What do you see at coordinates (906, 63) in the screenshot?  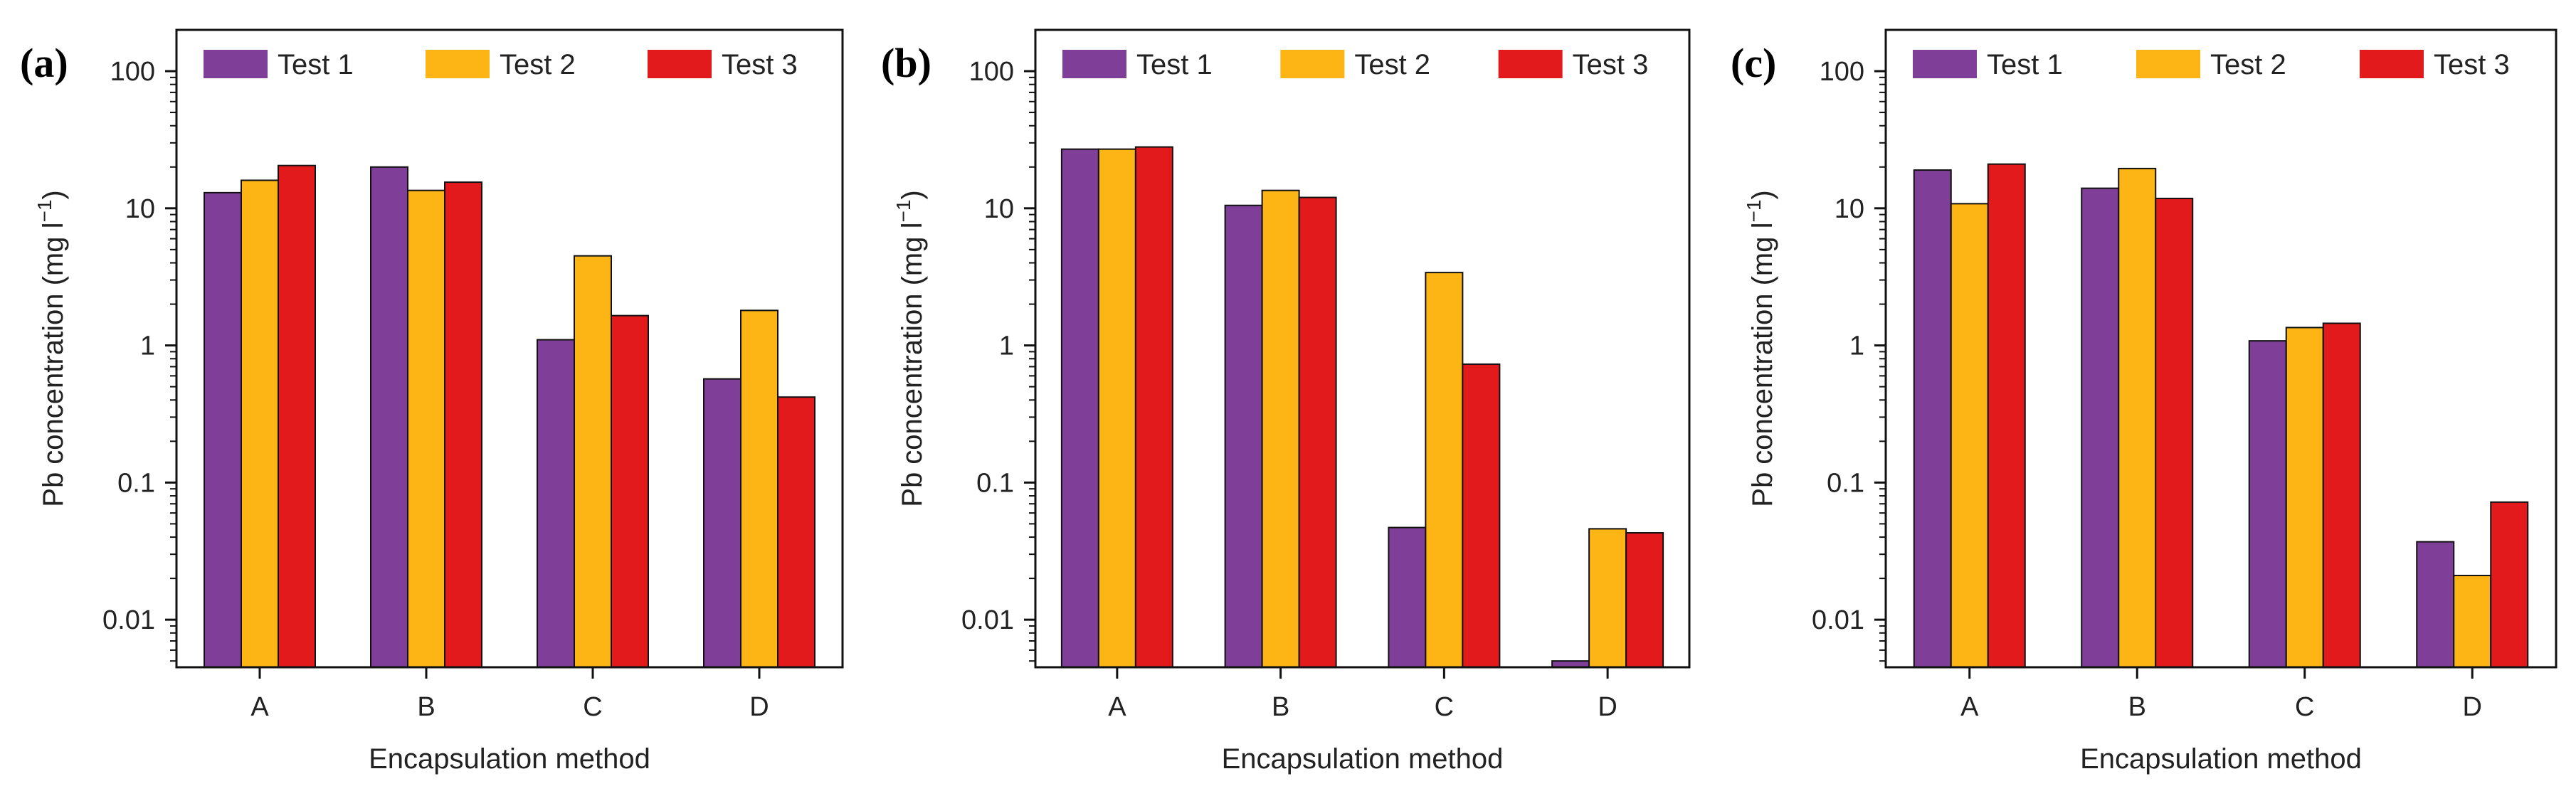 I see `panel-letter: (b)` at bounding box center [906, 63].